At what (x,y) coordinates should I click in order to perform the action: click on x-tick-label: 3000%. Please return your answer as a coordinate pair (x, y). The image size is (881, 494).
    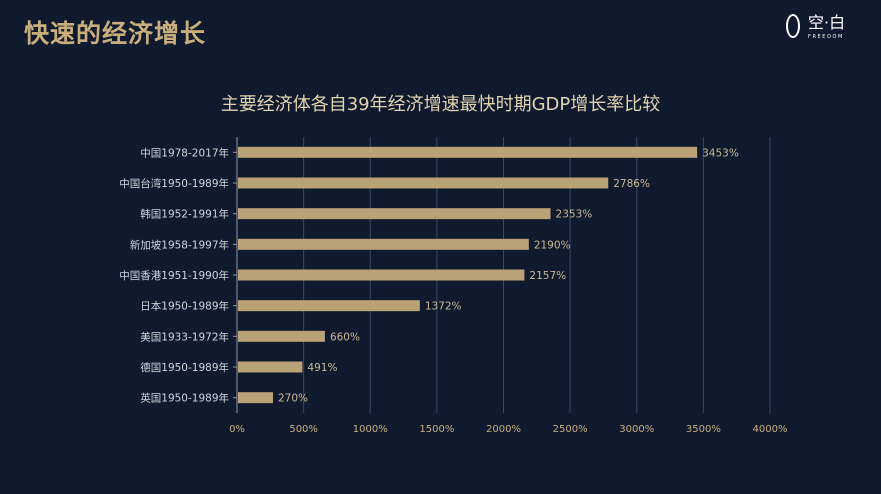
    Looking at the image, I should click on (636, 429).